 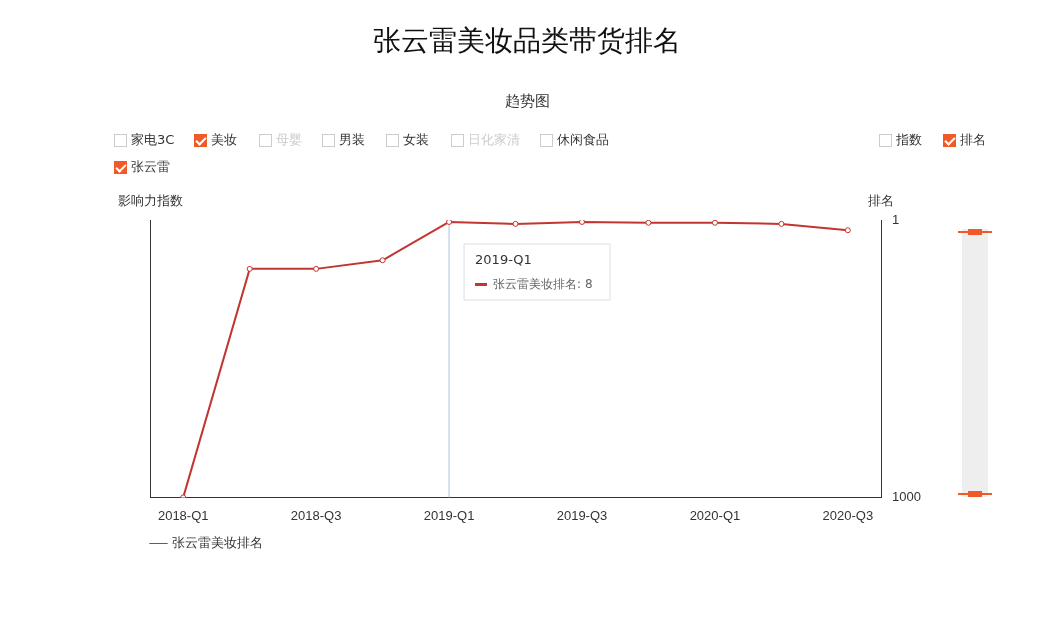 What do you see at coordinates (906, 496) in the screenshot?
I see `y2-tick-label: 1000` at bounding box center [906, 496].